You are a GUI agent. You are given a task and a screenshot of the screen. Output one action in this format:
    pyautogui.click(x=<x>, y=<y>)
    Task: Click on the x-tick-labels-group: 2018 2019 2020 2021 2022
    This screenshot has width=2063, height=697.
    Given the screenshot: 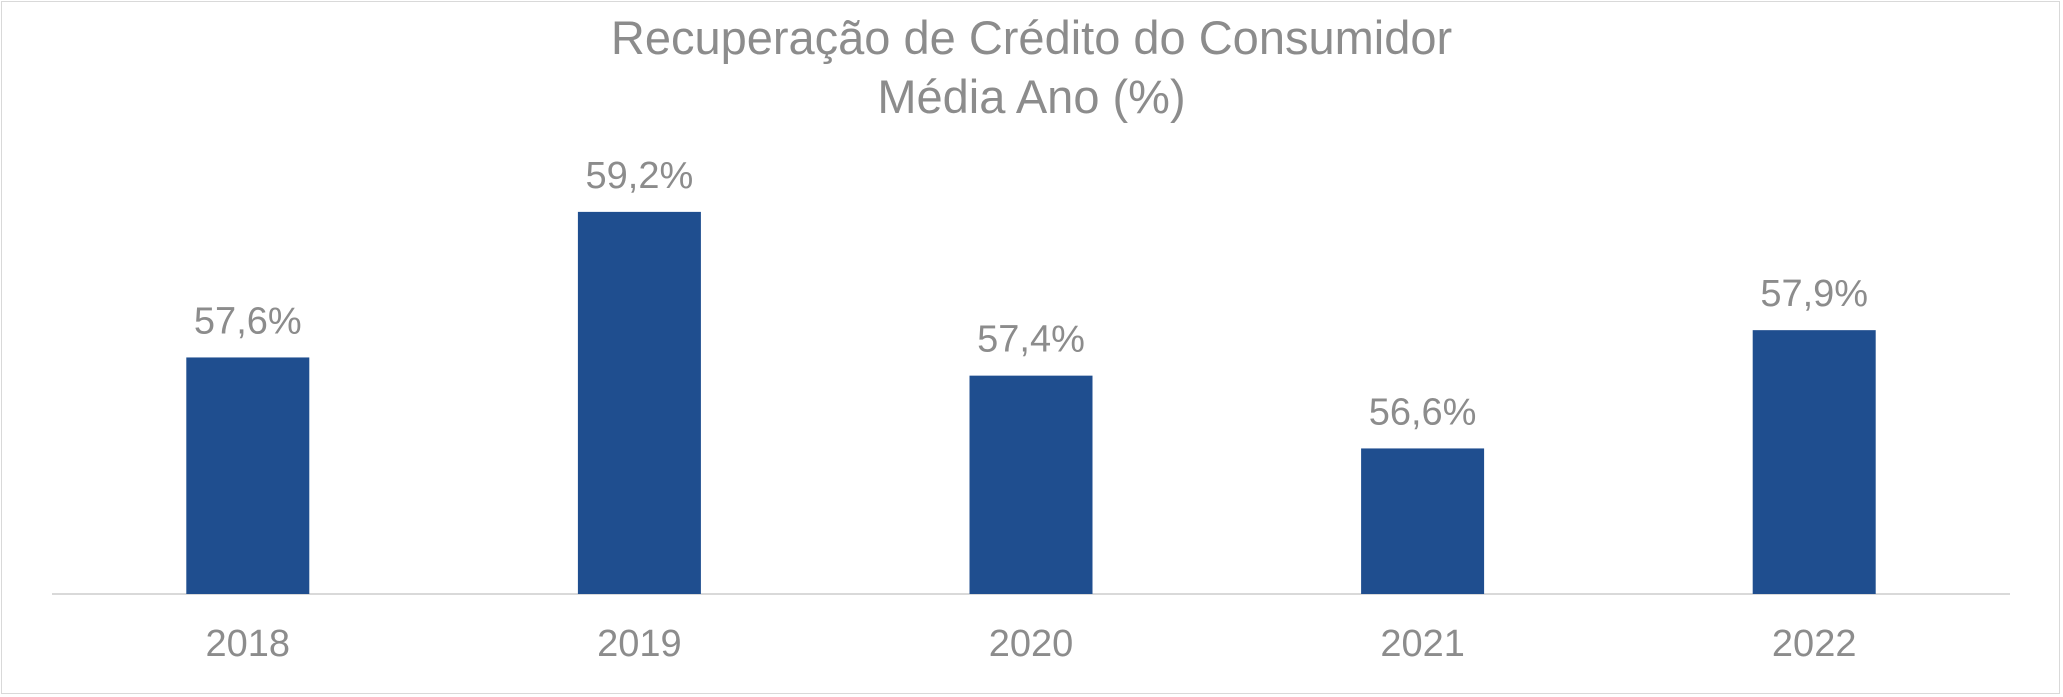 What is the action you would take?
    pyautogui.click(x=1031, y=644)
    